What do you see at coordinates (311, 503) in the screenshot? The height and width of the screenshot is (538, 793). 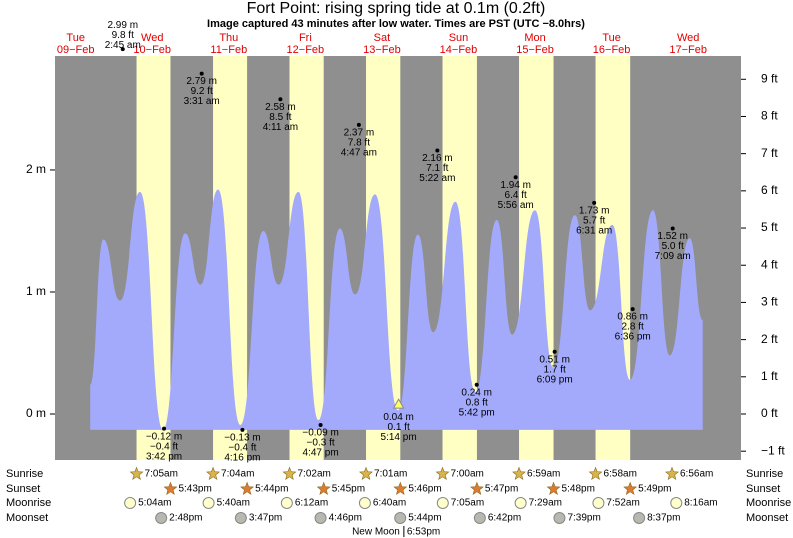 I see `almanac-time: 6:12am` at bounding box center [311, 503].